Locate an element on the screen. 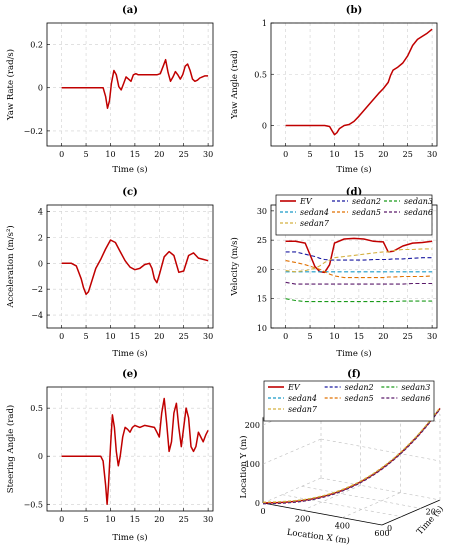 The height and width of the screenshot is (550, 449). y-axis-label: Acceleration (m/s²) is located at coordinates (10, 266).